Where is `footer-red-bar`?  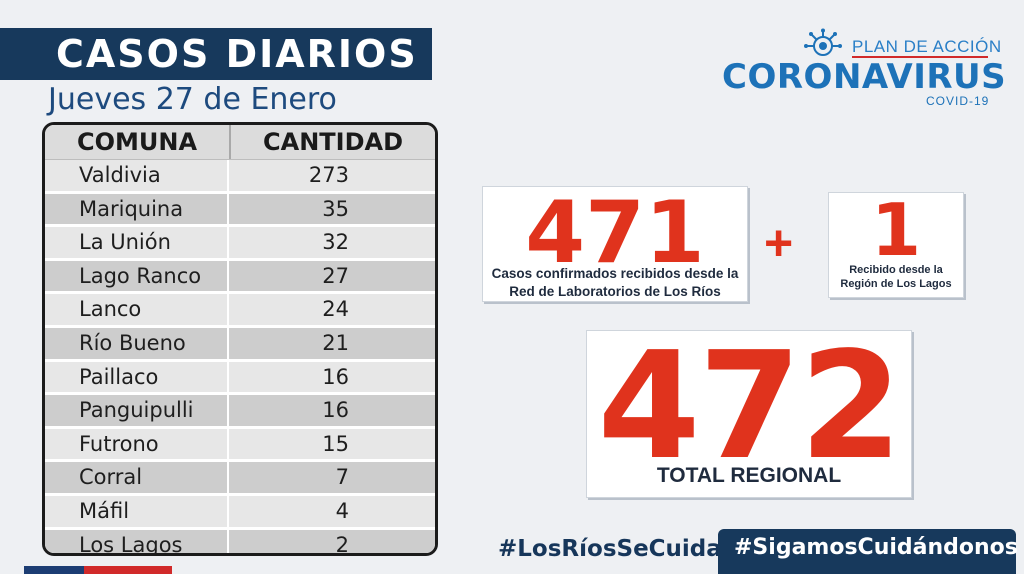 footer-red-bar is located at coordinates (128, 570).